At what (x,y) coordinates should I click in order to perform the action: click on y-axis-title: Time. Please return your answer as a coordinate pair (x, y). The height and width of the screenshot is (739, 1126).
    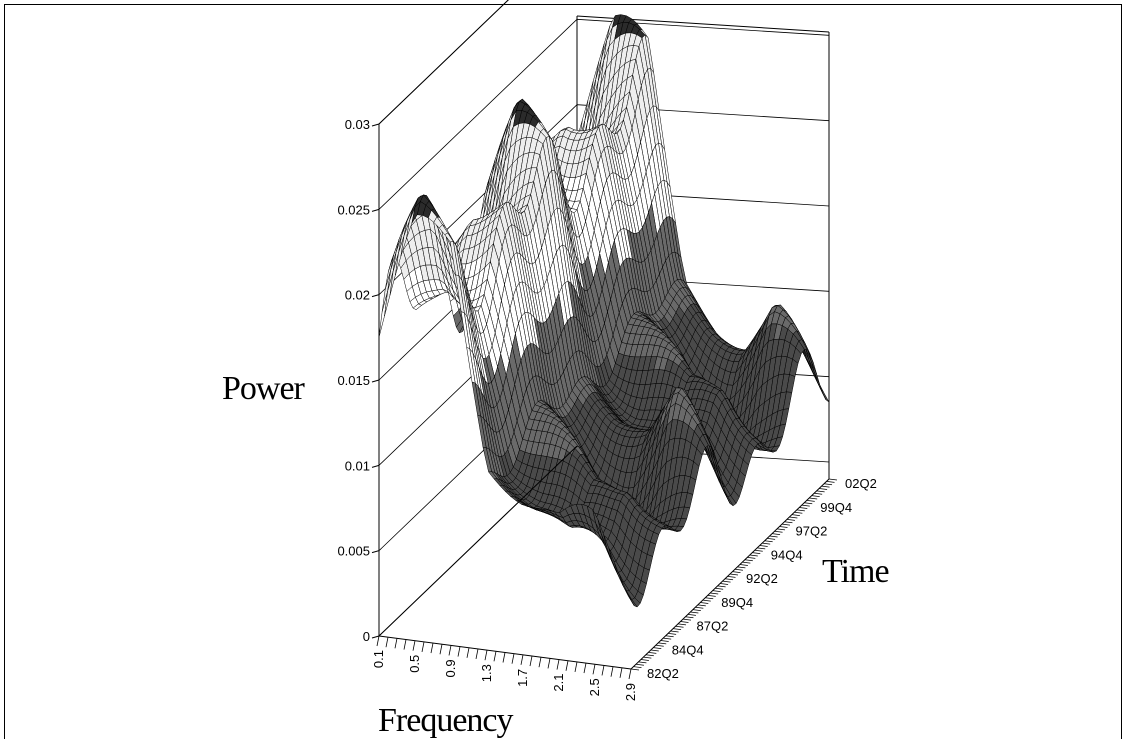
    Looking at the image, I should click on (855, 571).